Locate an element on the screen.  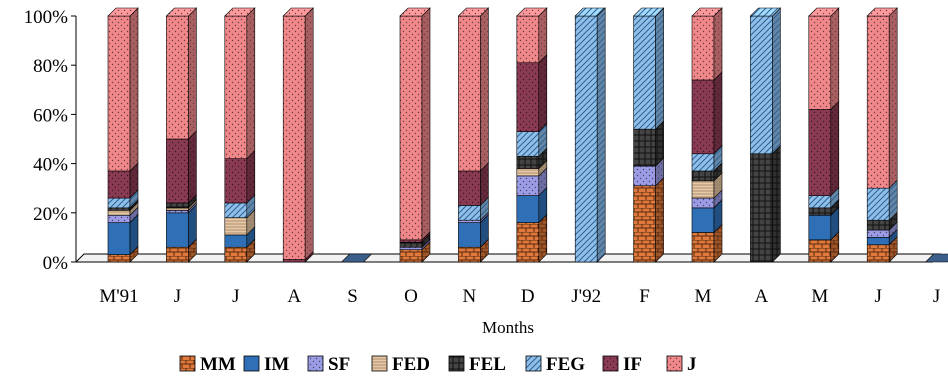
y-tick-label: 60% is located at coordinates (50, 115).